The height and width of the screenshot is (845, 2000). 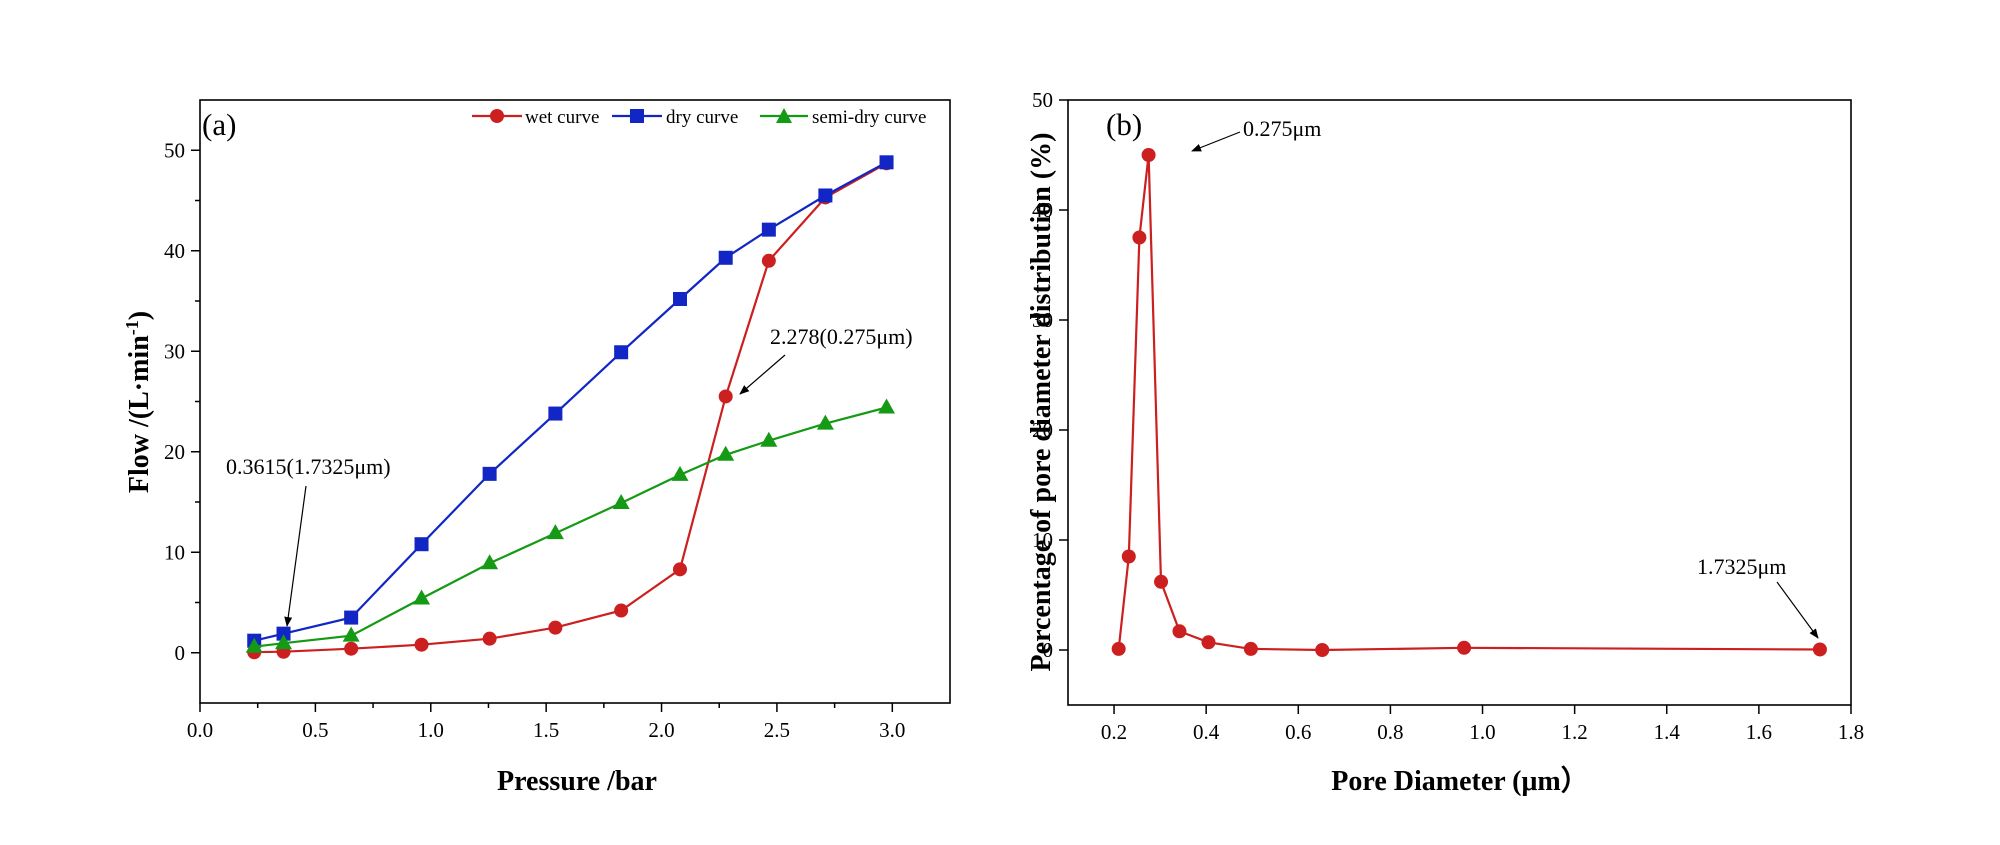 What do you see at coordinates (308, 466) in the screenshot?
I see `panel-a-annotation-1-text: 0.3615(1.7325μm)` at bounding box center [308, 466].